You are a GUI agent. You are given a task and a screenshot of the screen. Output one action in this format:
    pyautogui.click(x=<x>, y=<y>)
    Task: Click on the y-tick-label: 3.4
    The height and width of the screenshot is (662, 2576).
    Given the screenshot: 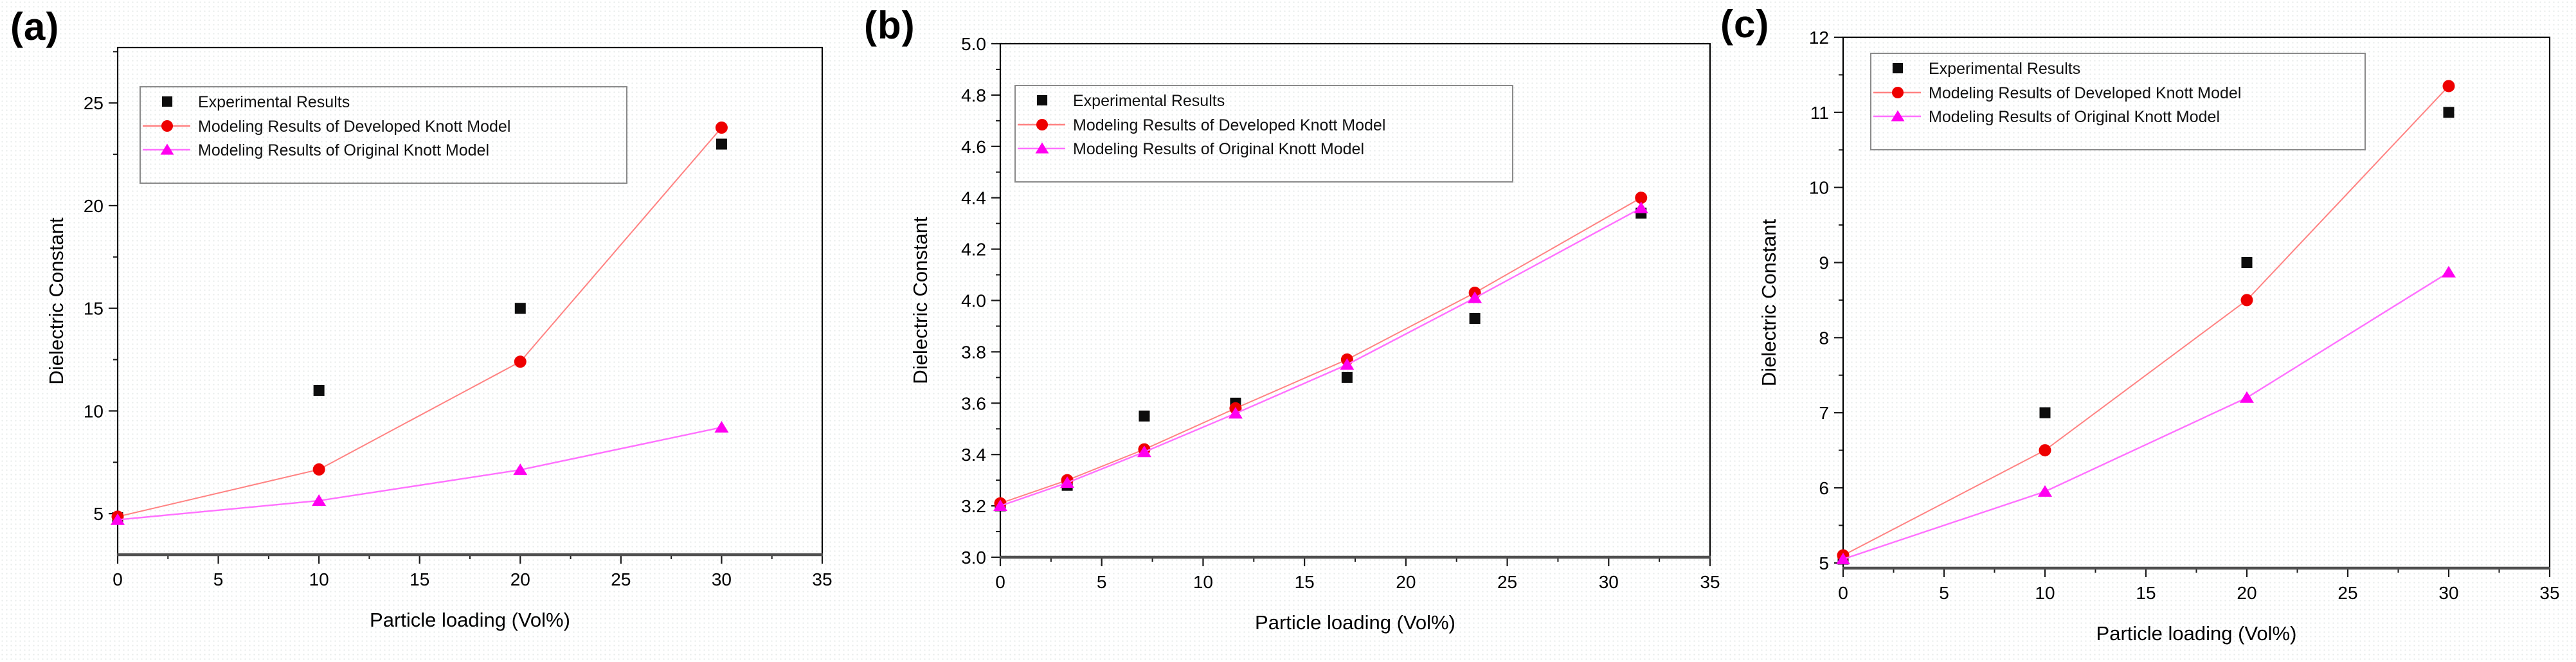 What is the action you would take?
    pyautogui.click(x=973, y=455)
    